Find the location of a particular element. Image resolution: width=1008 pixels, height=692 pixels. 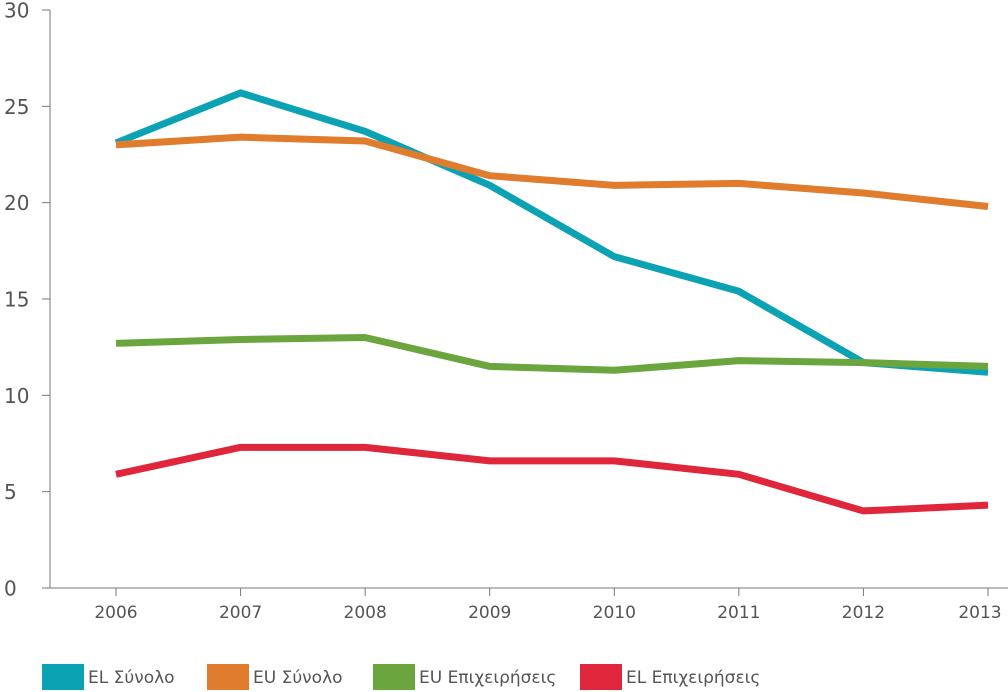

x-tick-label: 2012 is located at coordinates (863, 613).